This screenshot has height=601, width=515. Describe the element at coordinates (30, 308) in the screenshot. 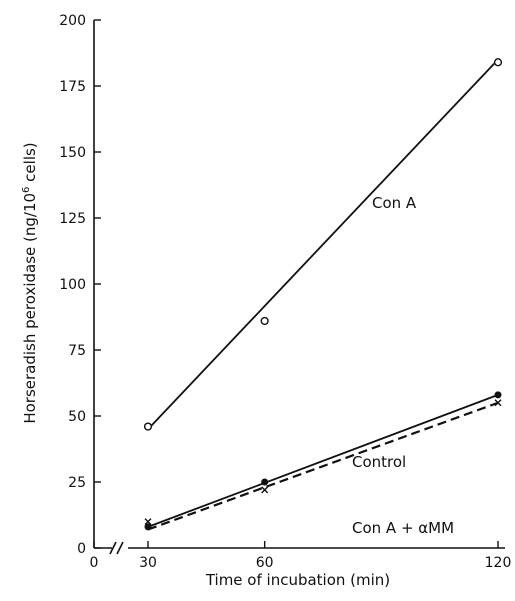

I see `y-axis-title-main: Horseradish peroxidase (ng/10` at that location.